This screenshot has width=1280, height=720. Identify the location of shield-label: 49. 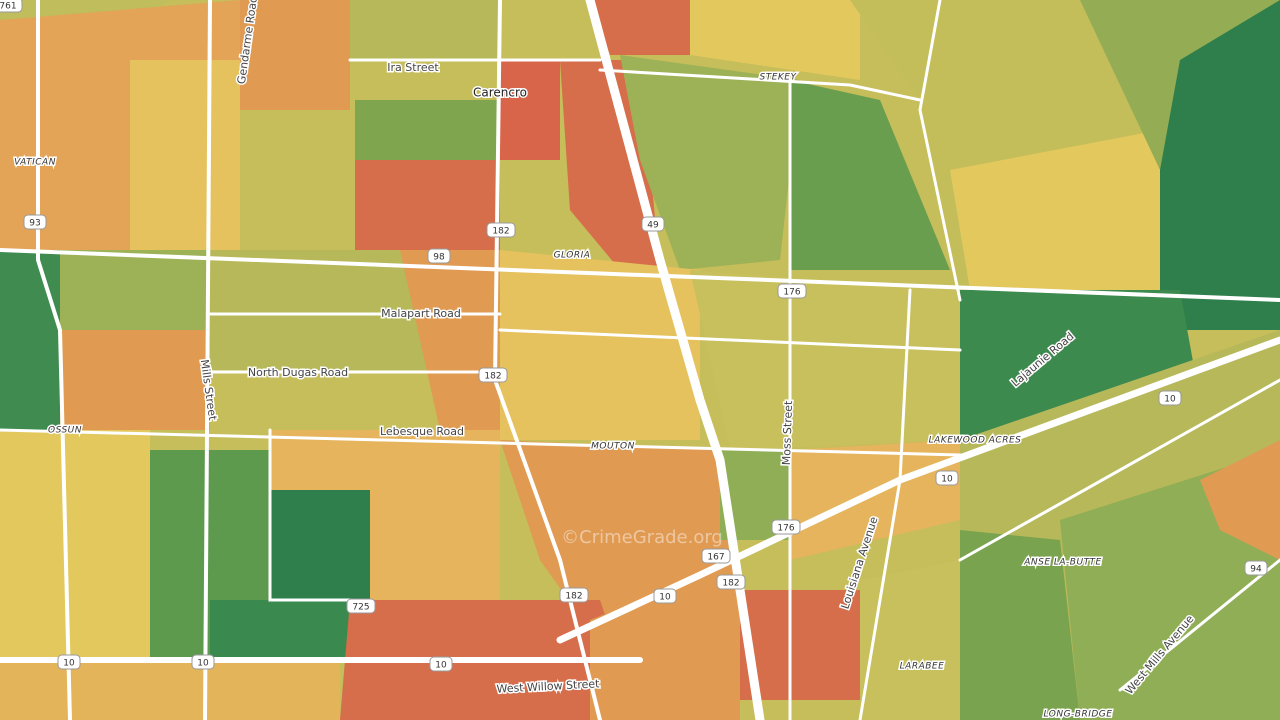
(653, 226).